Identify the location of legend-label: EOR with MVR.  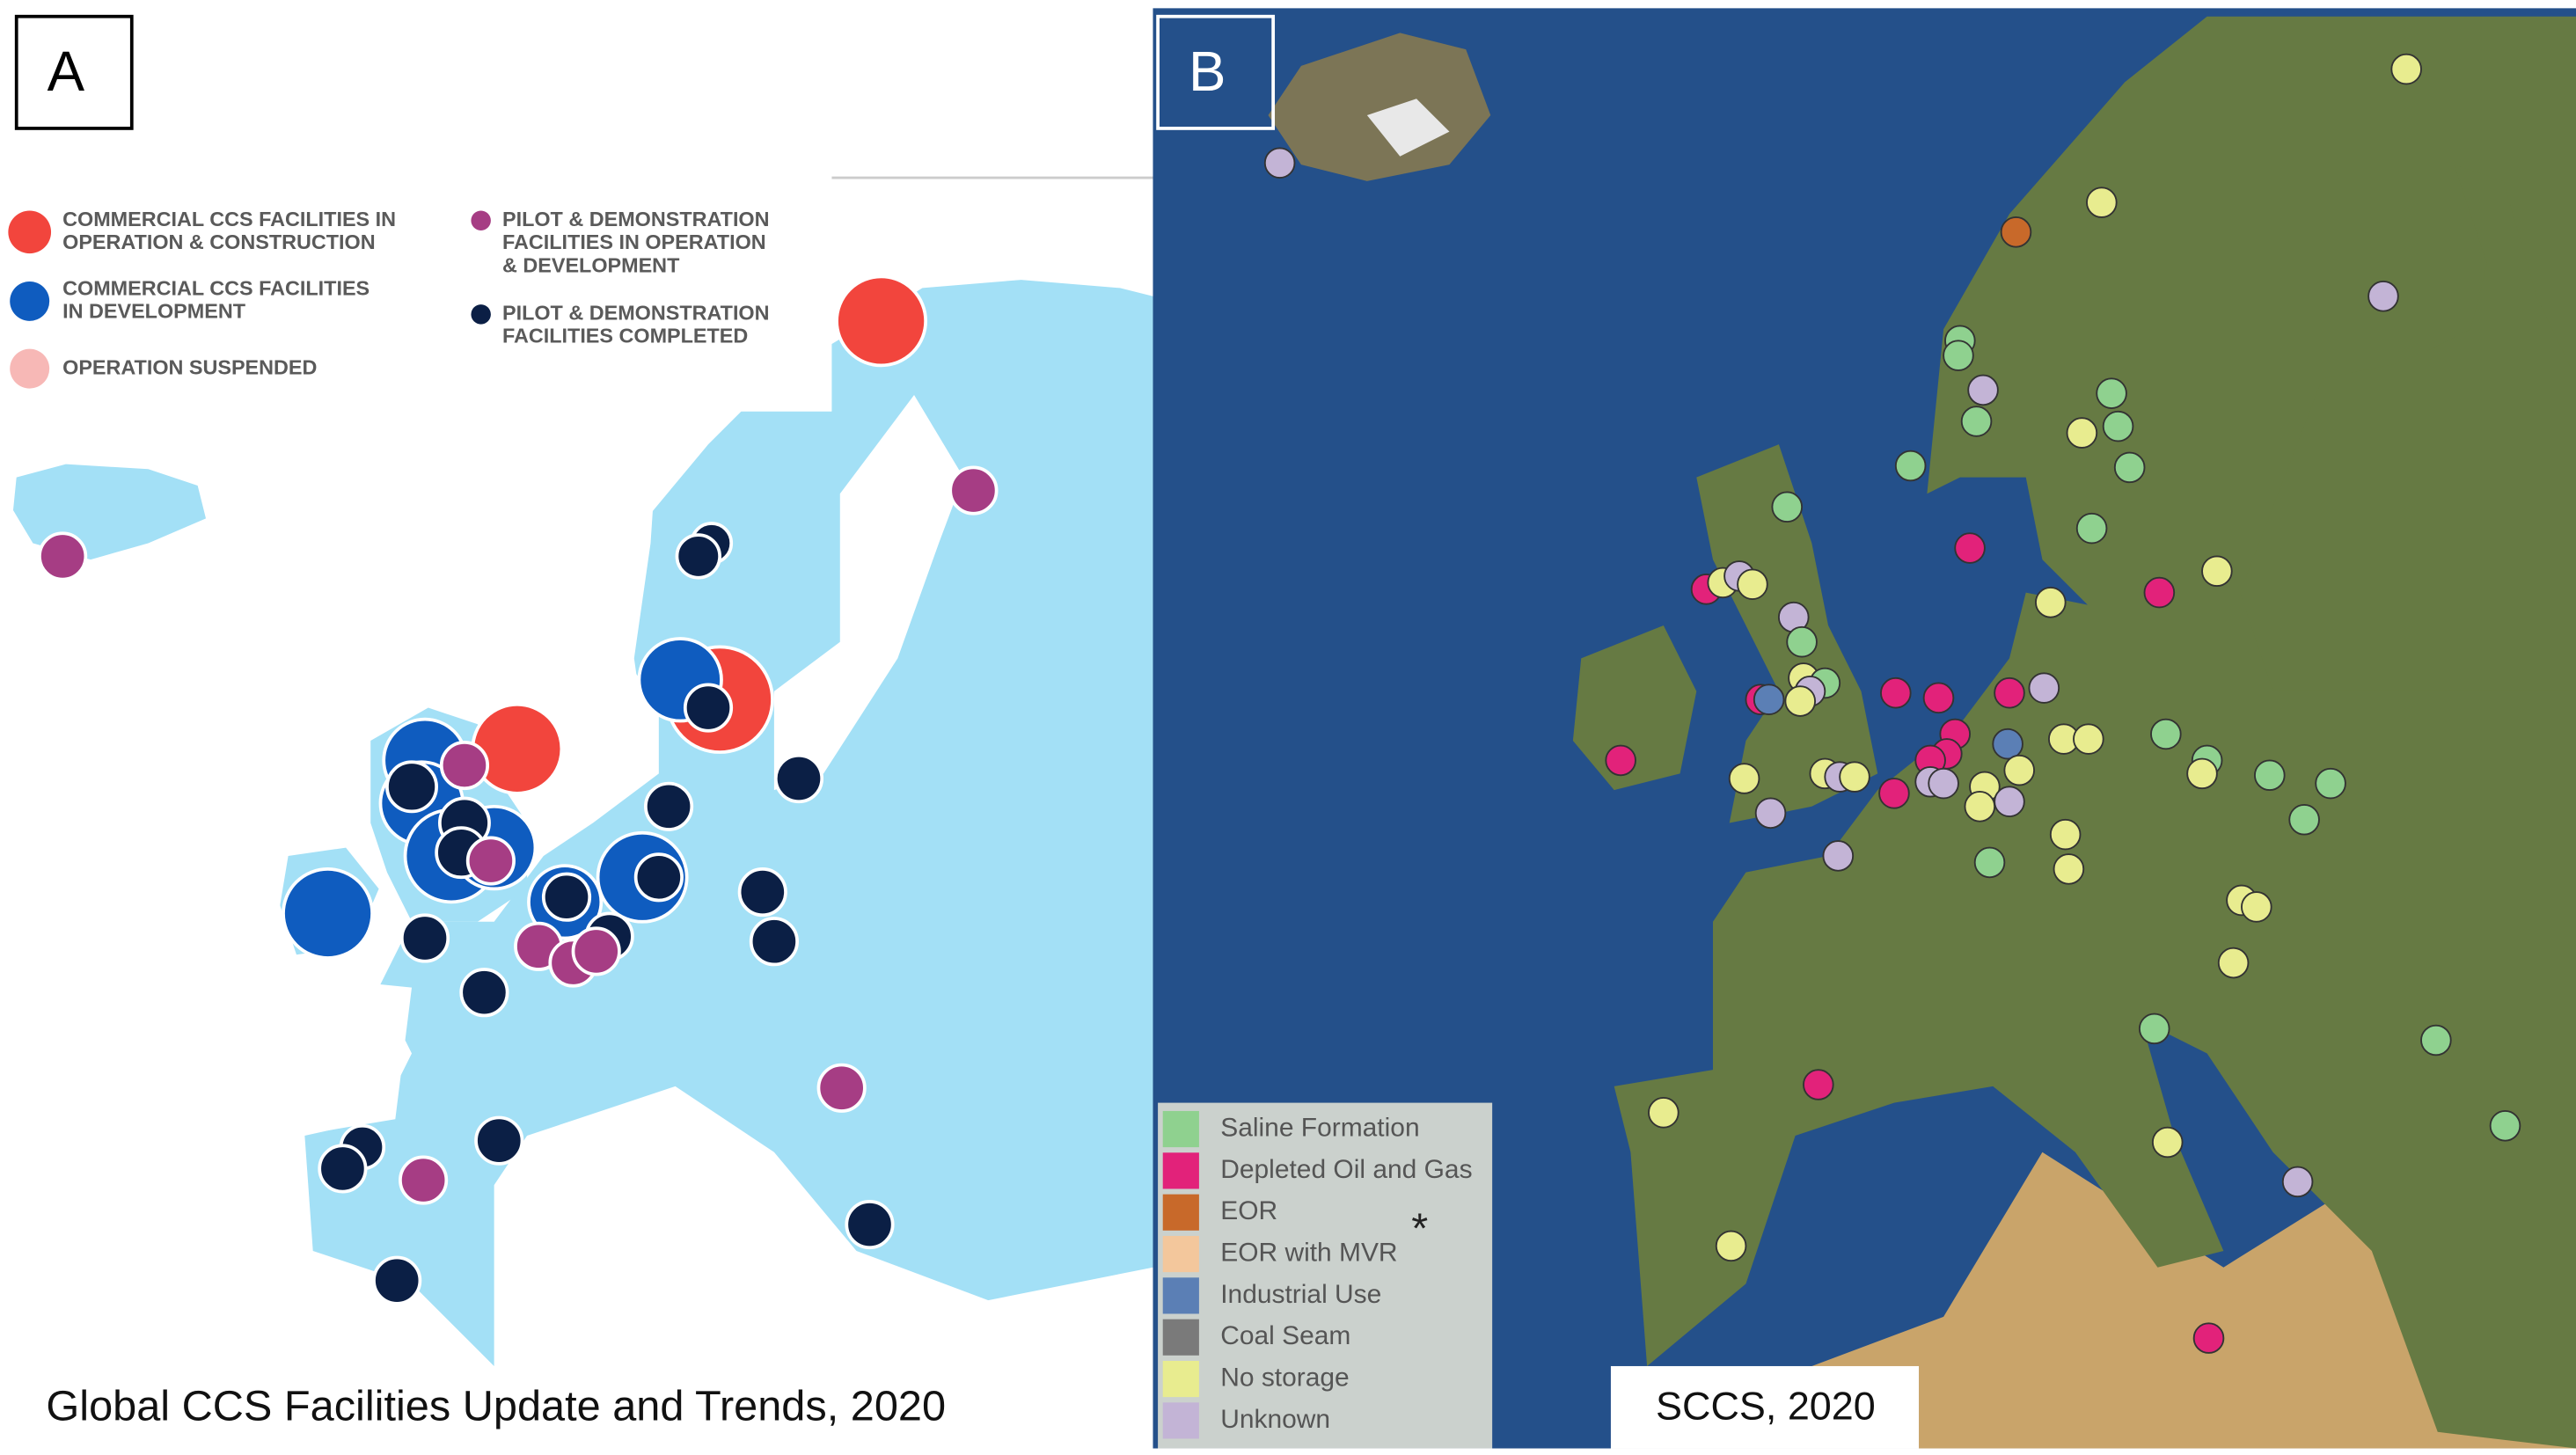
(1308, 1252).